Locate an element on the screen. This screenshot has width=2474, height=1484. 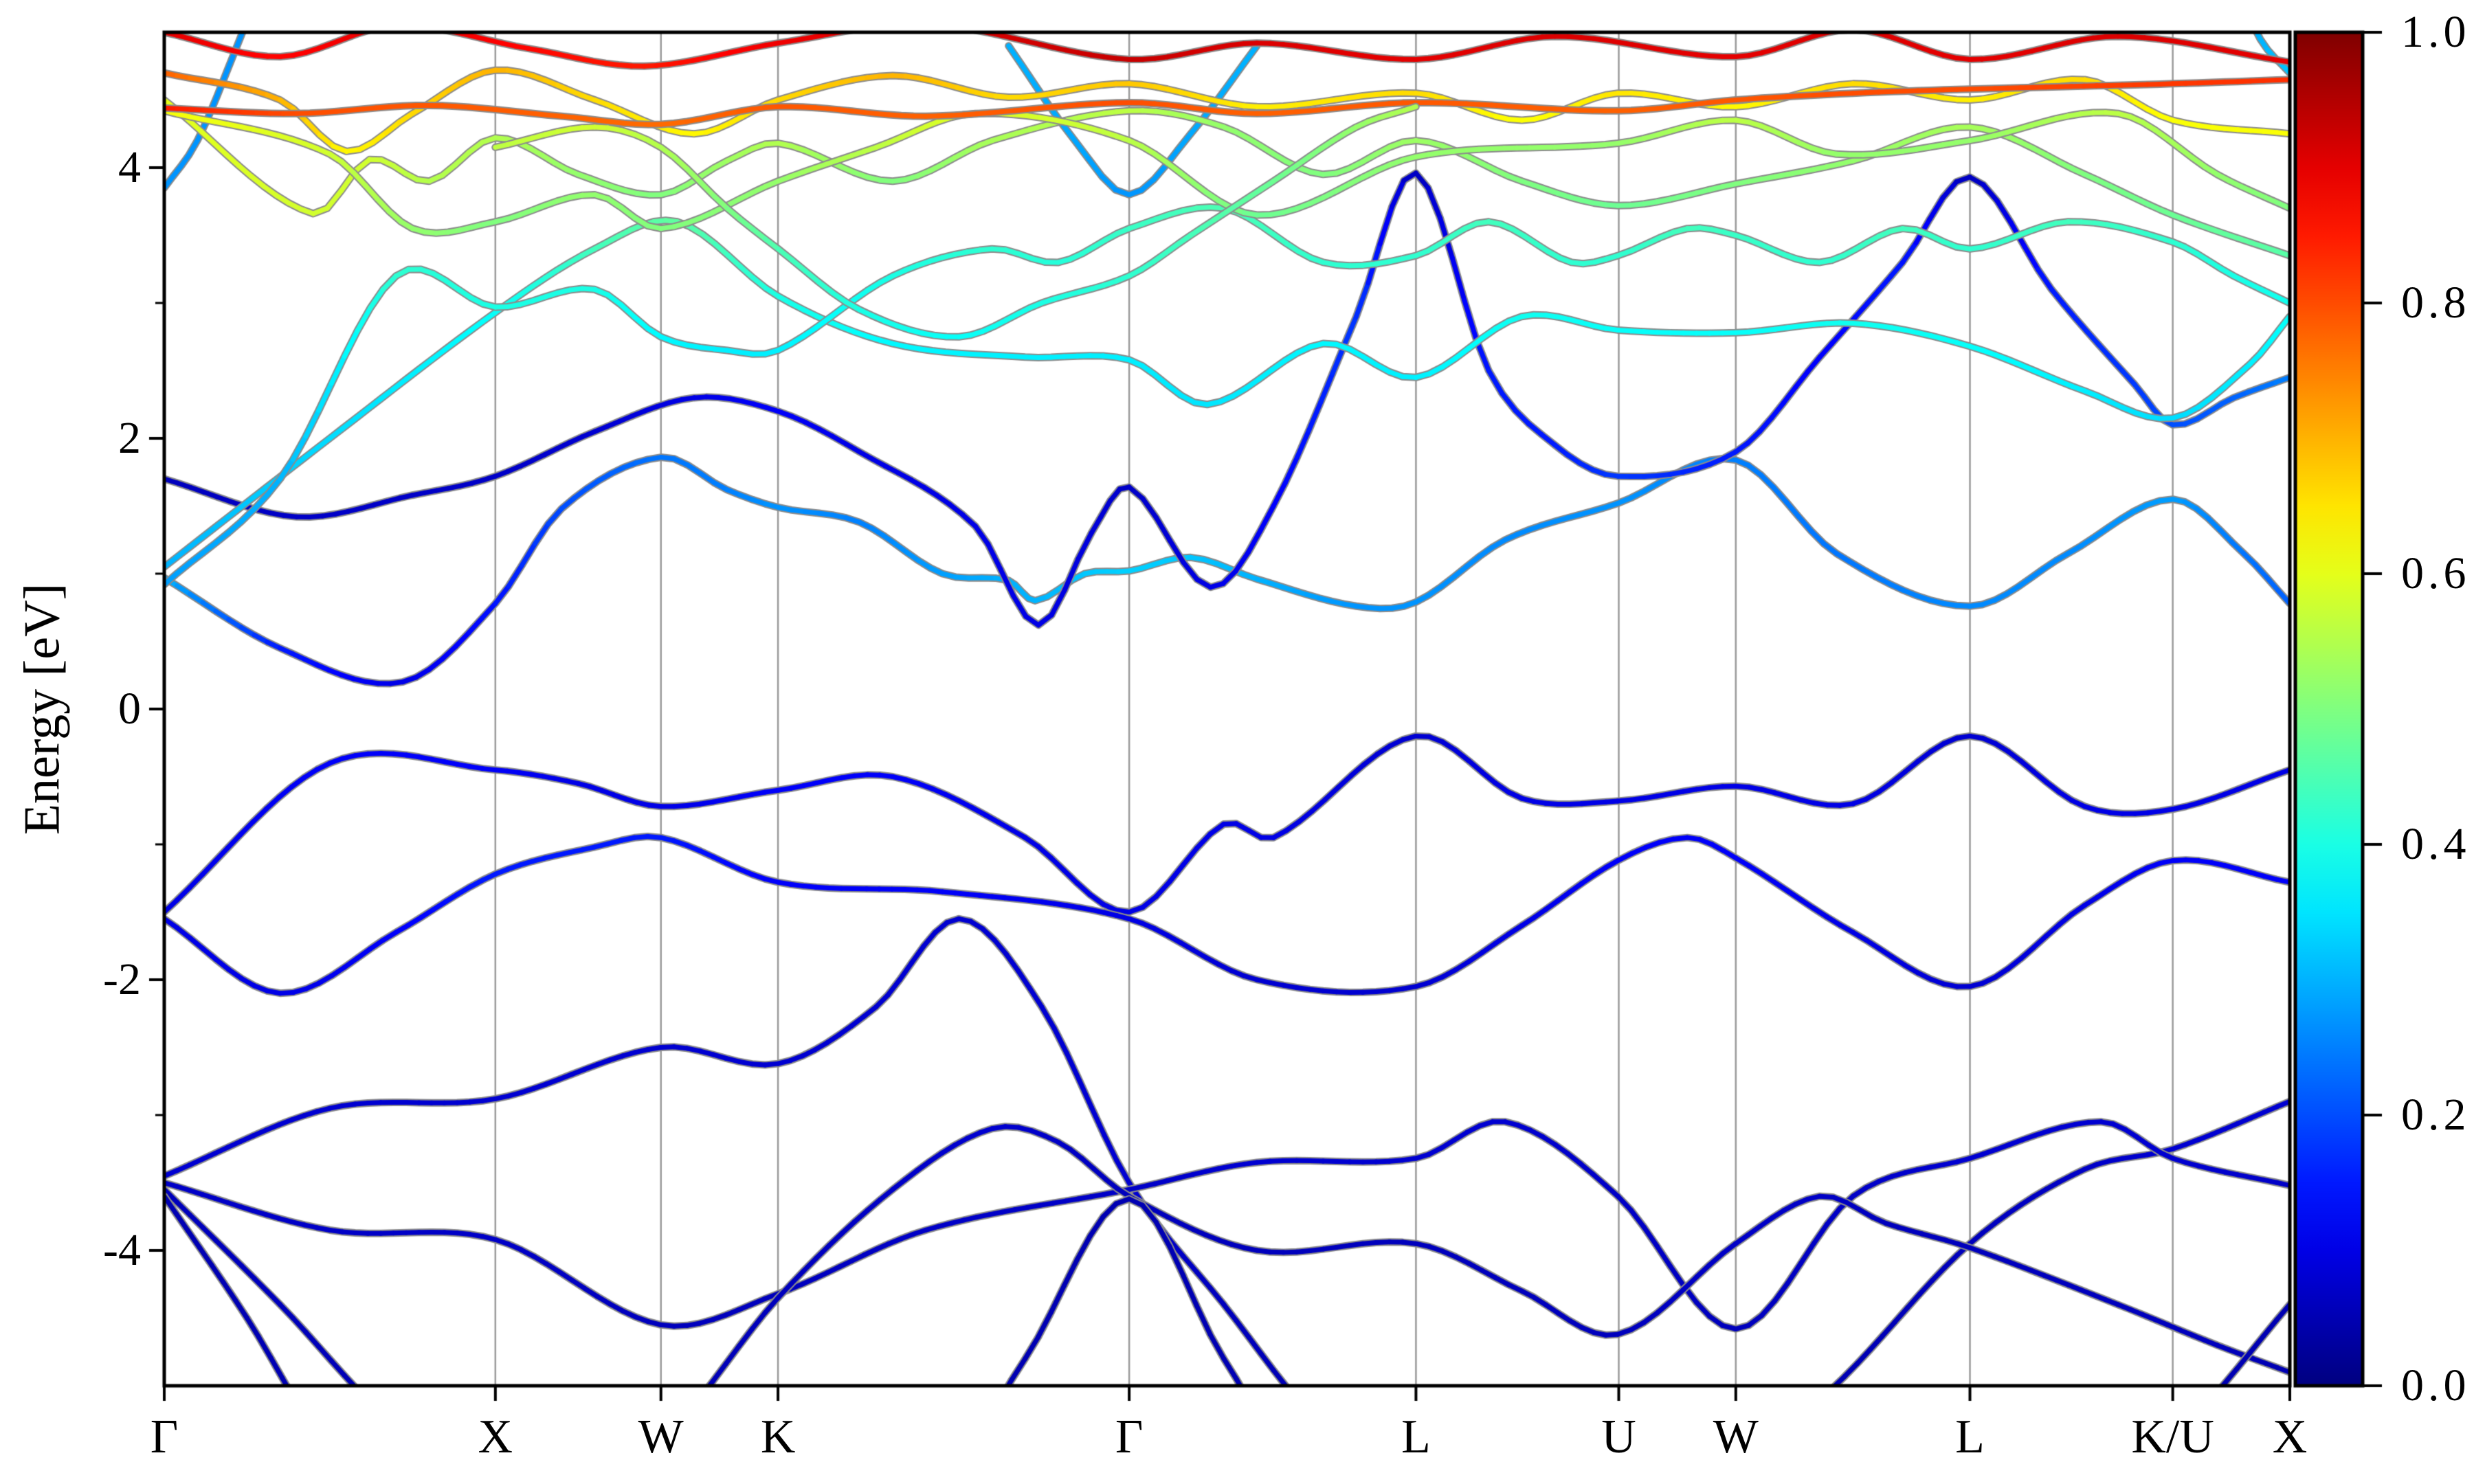
x-tick-label-8: L is located at coordinates (1970, 1436).